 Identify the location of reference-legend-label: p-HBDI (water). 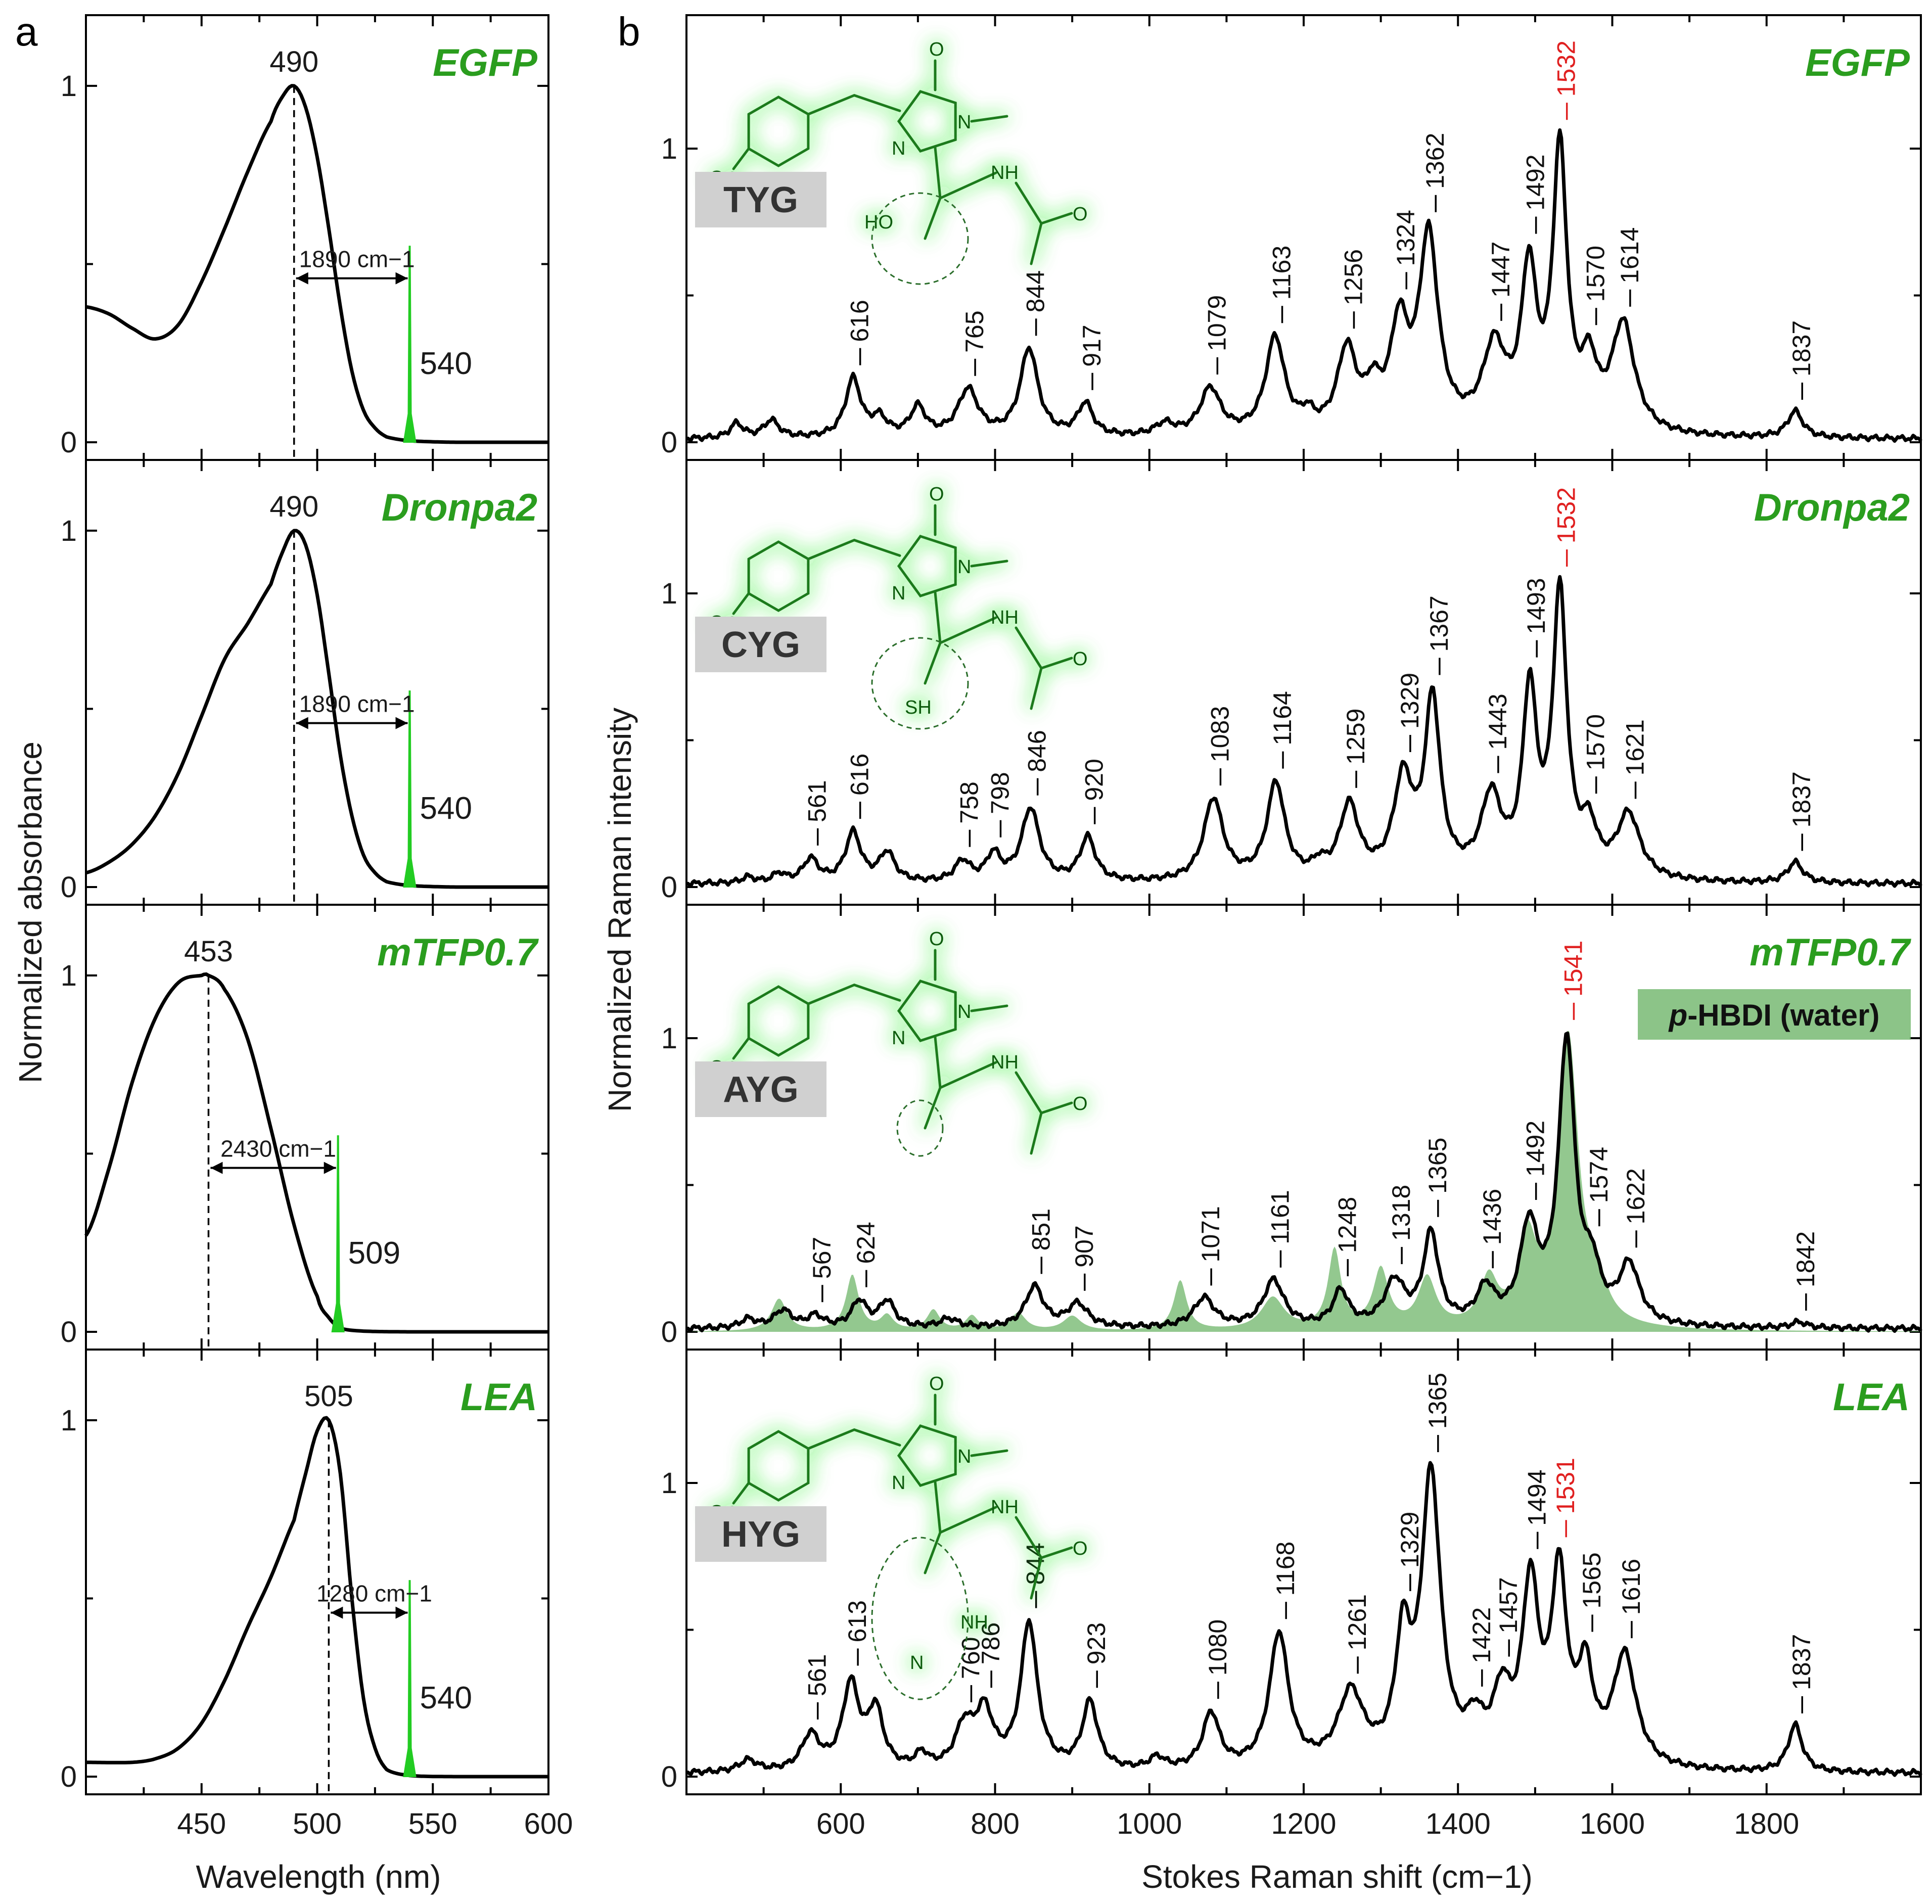
(1774, 1015).